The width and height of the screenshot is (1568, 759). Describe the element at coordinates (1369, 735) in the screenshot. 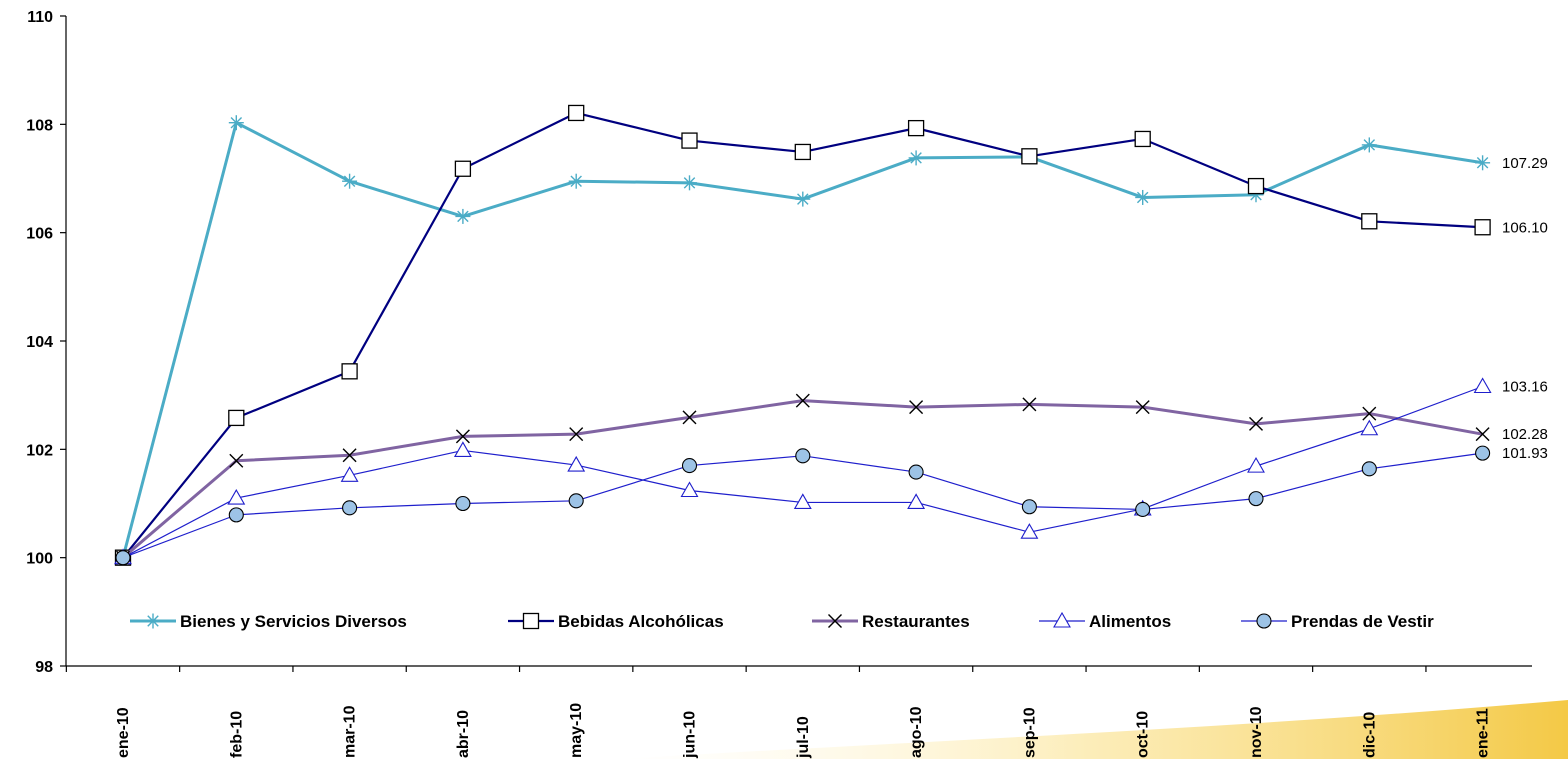

I see `x-tick-label: dic-10` at that location.